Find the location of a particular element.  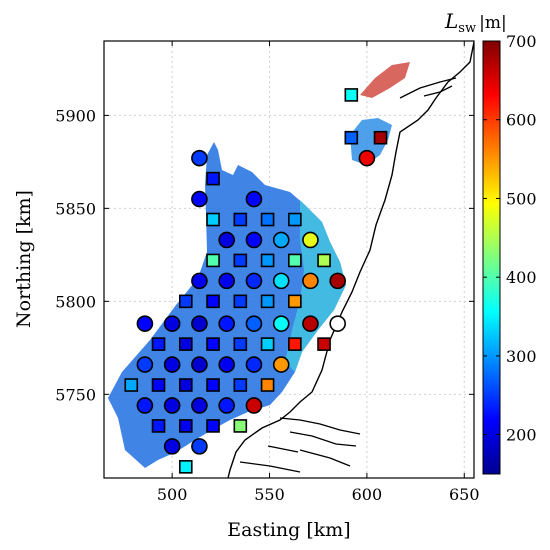

colorbar-tick-label: 400 is located at coordinates (521, 277).